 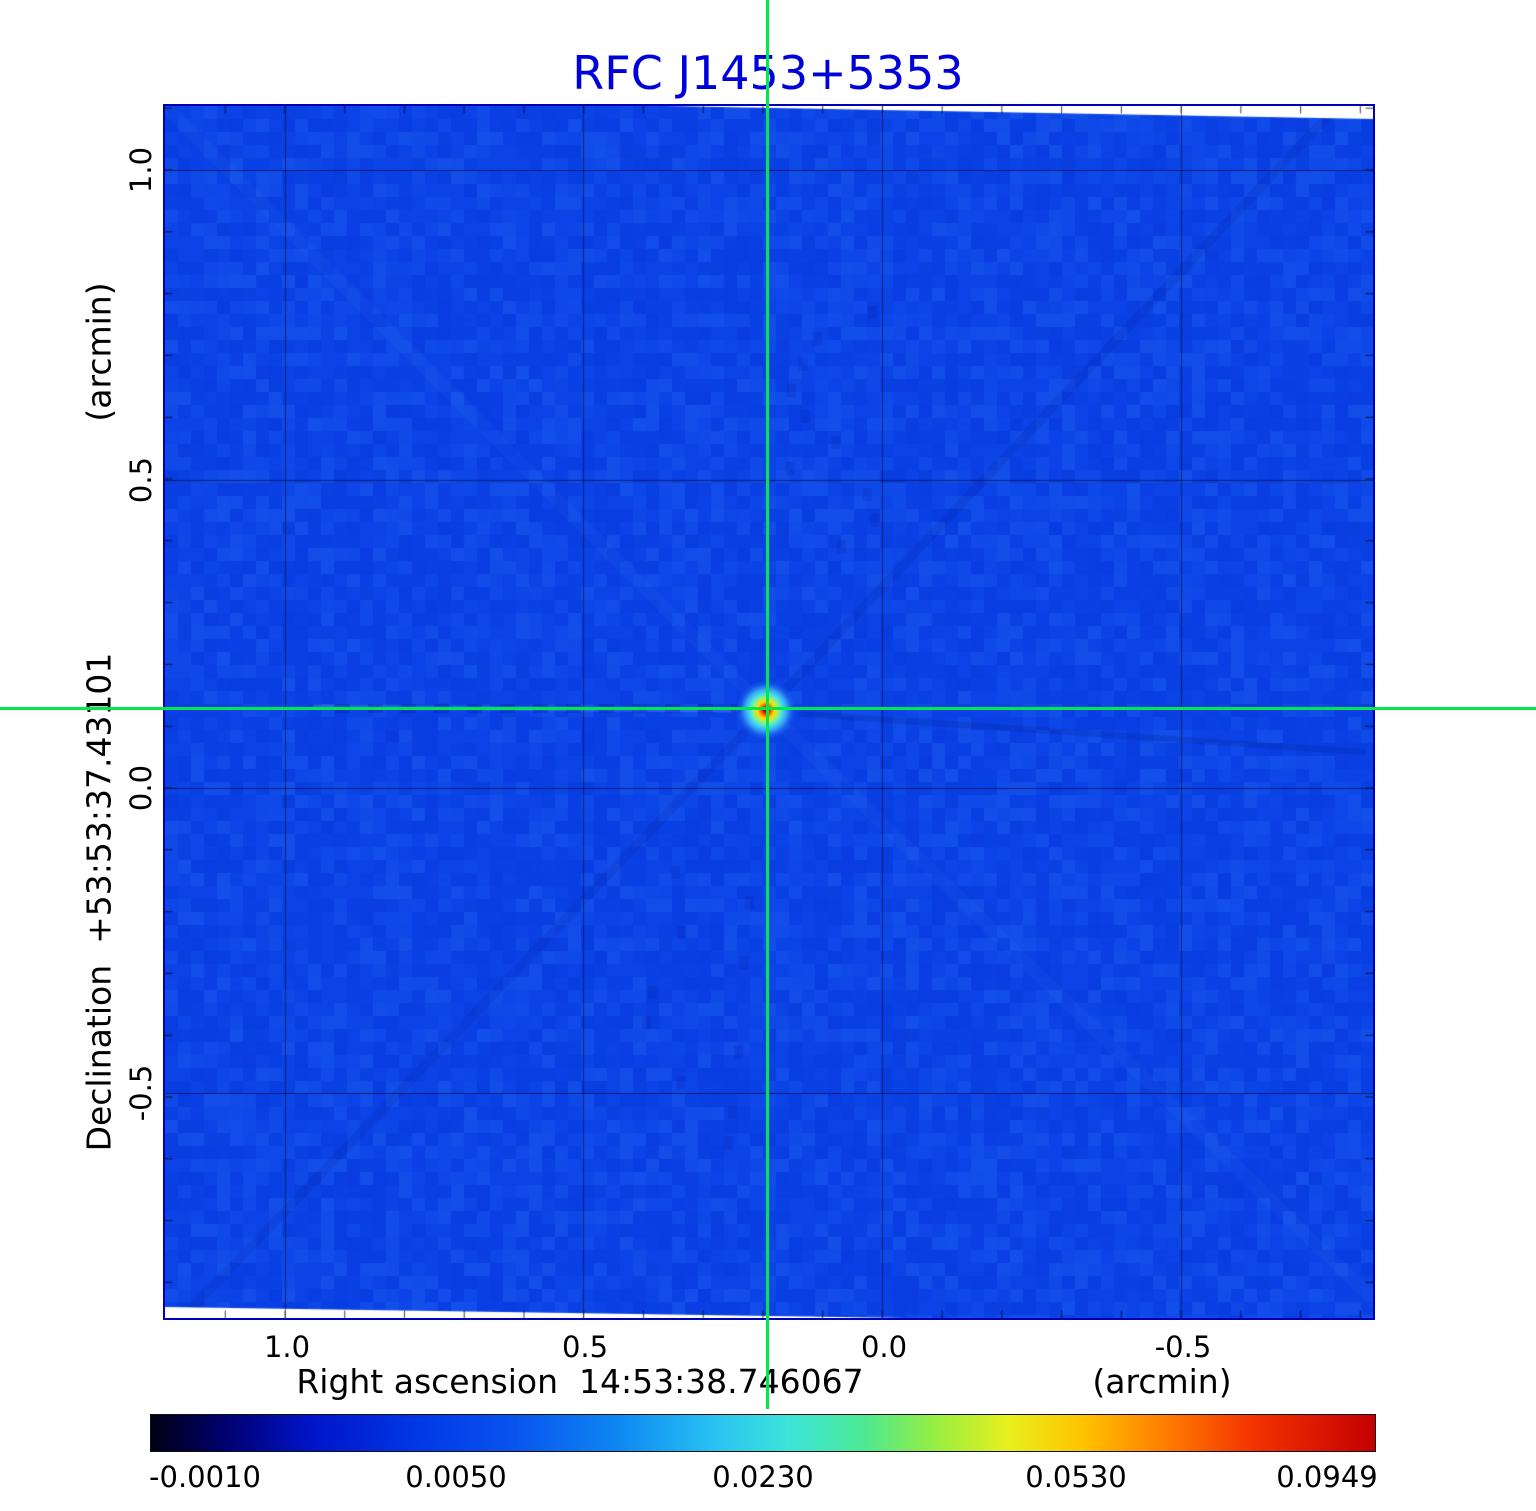 I want to click on y-tick-label: 0.5, so click(x=141, y=480).